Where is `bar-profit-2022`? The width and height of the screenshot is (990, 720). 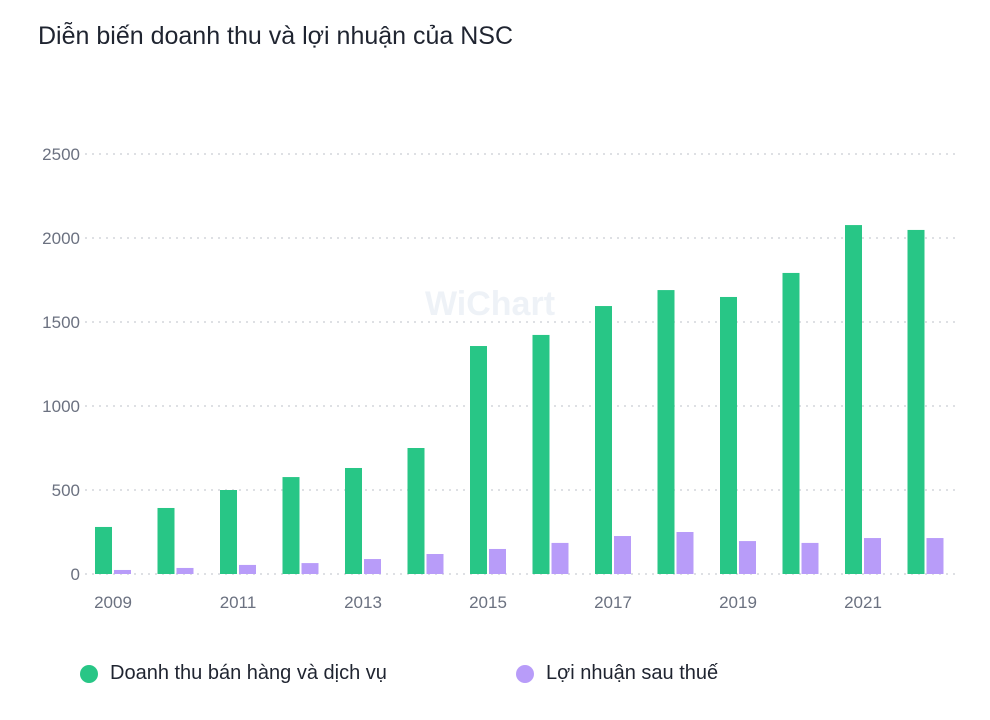 bar-profit-2022 is located at coordinates (935, 556).